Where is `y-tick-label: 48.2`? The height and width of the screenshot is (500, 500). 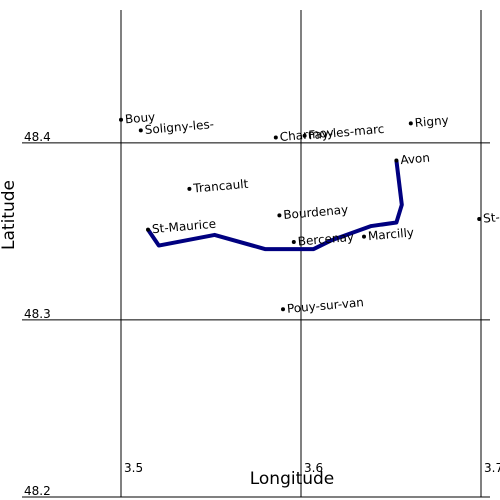 y-tick-label: 48.2 is located at coordinates (37, 491).